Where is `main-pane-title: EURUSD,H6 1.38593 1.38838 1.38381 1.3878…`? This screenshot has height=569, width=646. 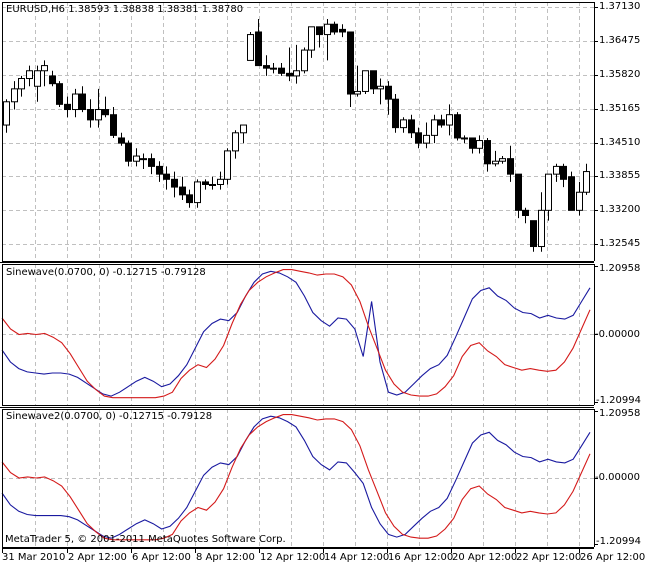
main-pane-title: EURUSD,H6 1.38593 1.38838 1.38381 1.3878… is located at coordinates (125, 9).